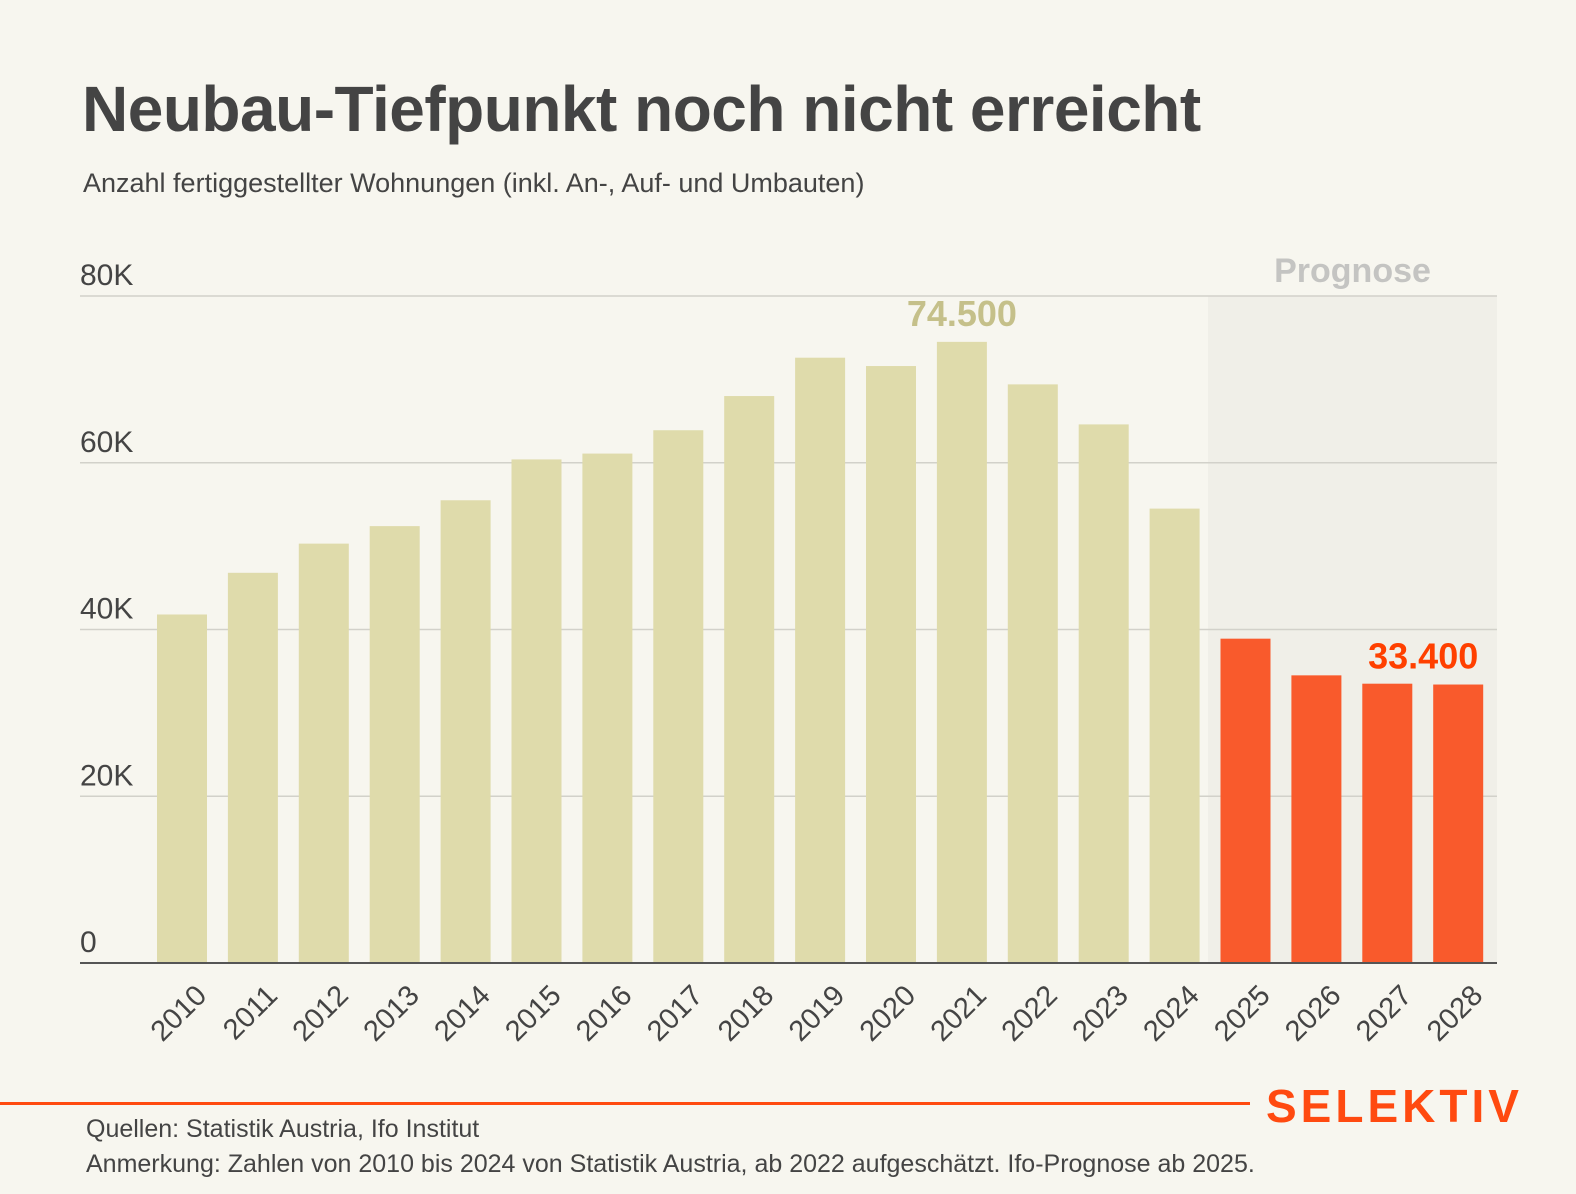 The image size is (1576, 1194). Describe the element at coordinates (321, 1013) in the screenshot. I see `x-tick-label: 2012` at that location.